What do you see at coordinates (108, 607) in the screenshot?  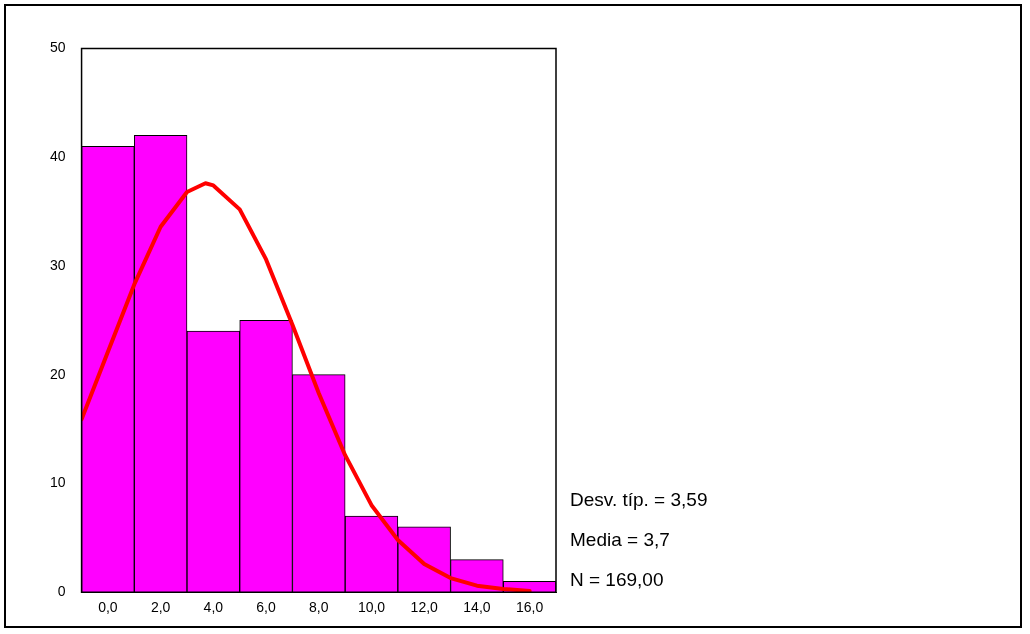 I see `x-tick-label: 0,0` at bounding box center [108, 607].